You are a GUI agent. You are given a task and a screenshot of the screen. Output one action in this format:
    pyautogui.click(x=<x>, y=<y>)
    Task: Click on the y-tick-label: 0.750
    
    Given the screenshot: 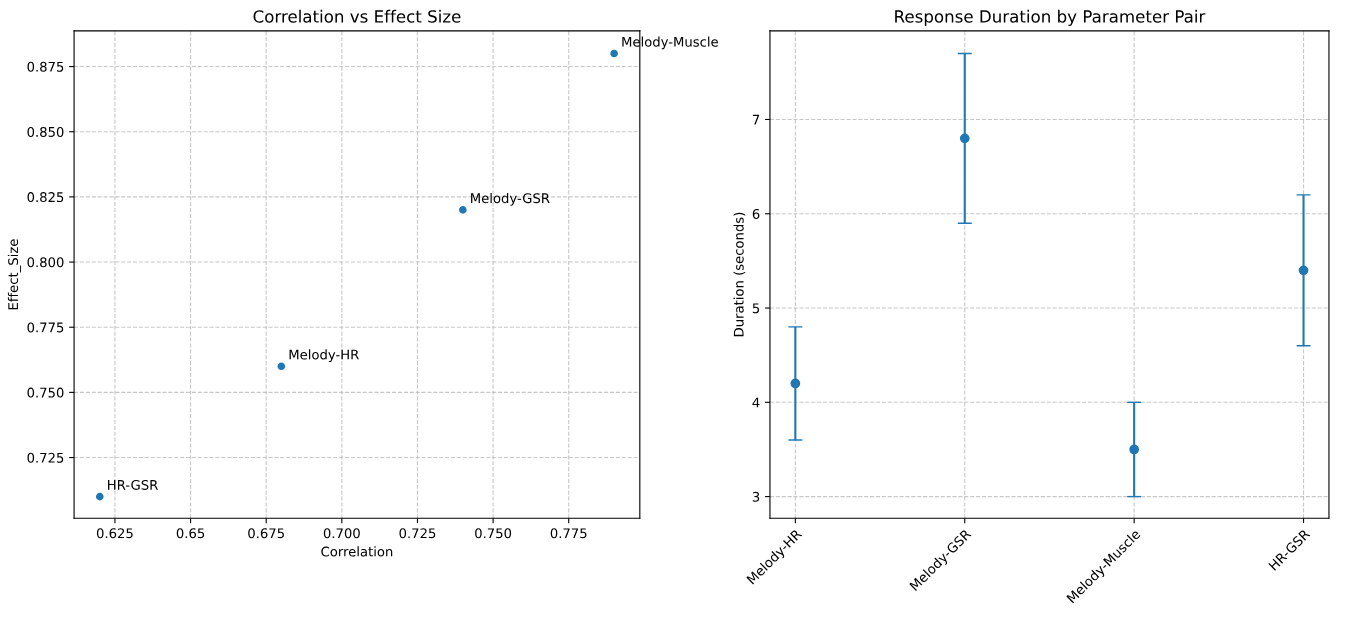 What is the action you would take?
    pyautogui.click(x=45, y=392)
    